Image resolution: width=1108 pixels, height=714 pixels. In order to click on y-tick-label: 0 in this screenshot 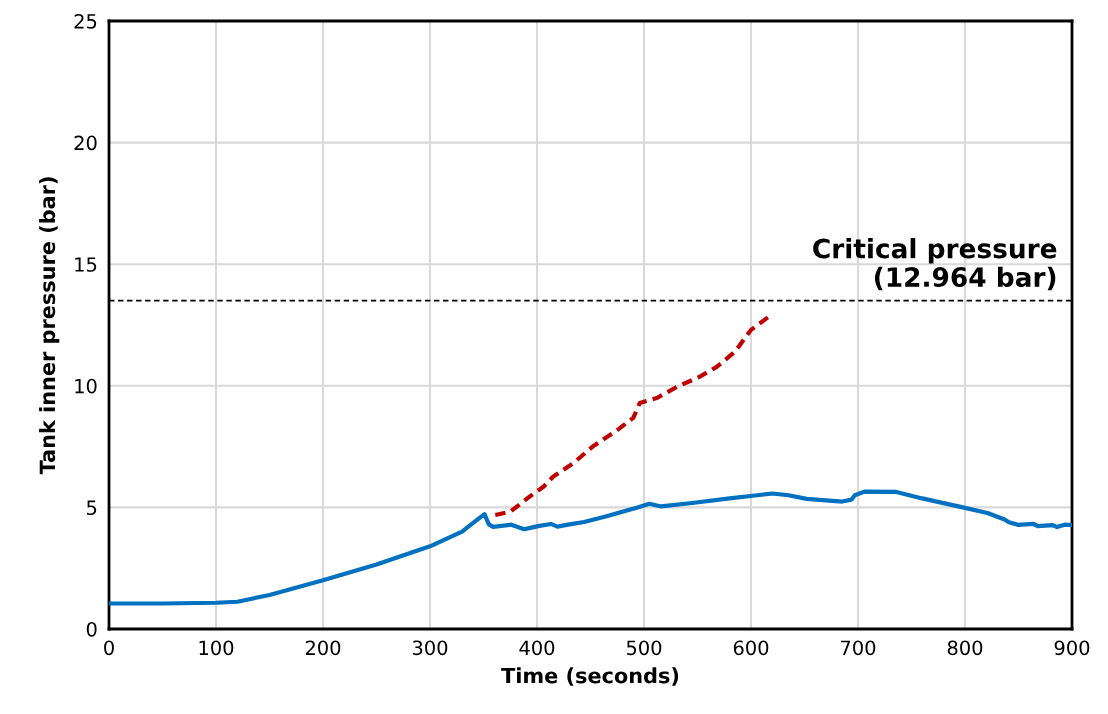, I will do `click(91, 629)`.